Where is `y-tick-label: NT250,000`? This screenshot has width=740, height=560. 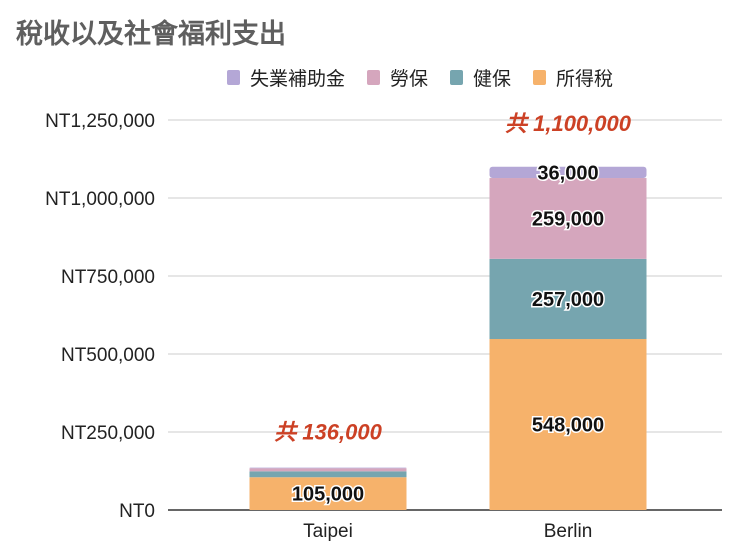
y-tick-label: NT250,000 is located at coordinates (108, 433).